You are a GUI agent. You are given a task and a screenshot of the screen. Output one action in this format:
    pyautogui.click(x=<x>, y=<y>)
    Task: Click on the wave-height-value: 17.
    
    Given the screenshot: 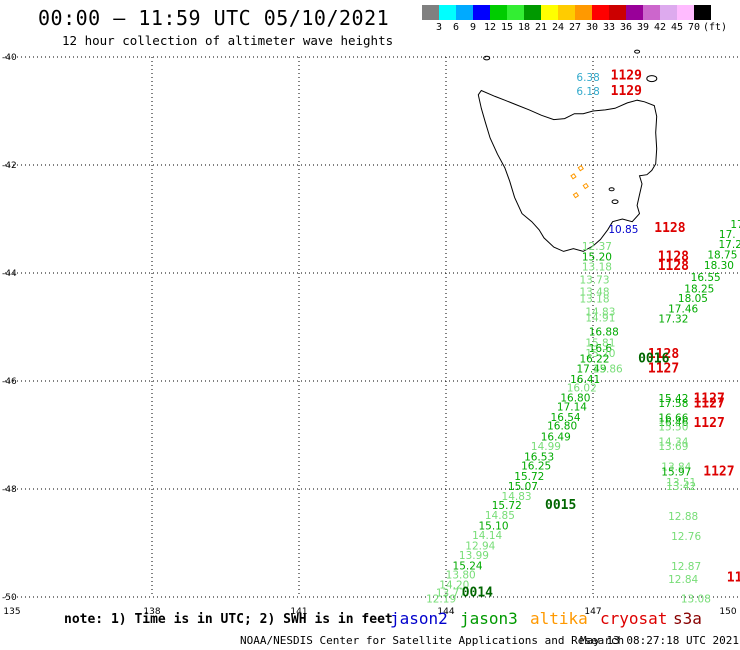 What is the action you would take?
    pyautogui.click(x=727, y=235)
    